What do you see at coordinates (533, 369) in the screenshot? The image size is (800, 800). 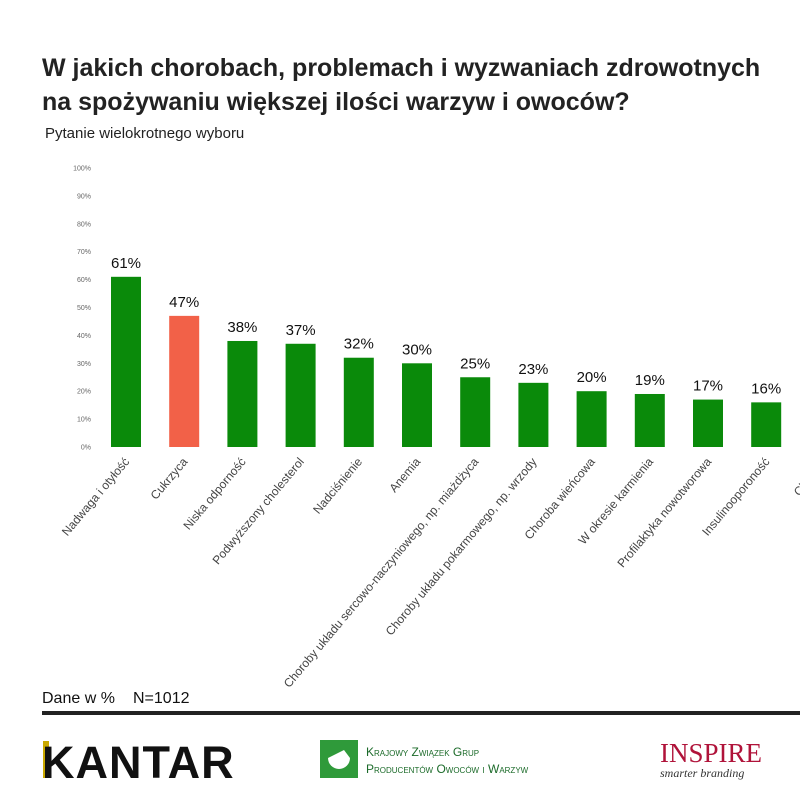 I see `value-label: 23%` at bounding box center [533, 369].